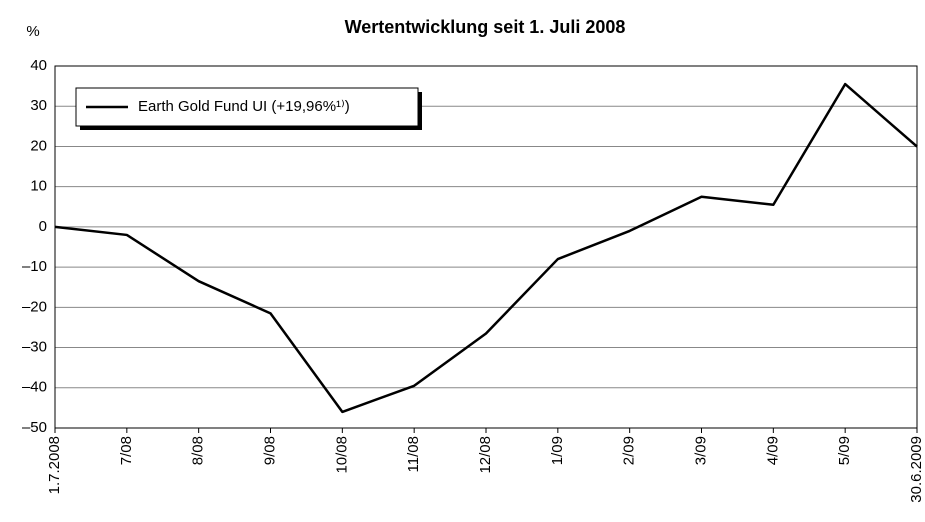 This screenshot has width=925, height=522. Describe the element at coordinates (34, 347) in the screenshot. I see `y-tick-label: –30` at that location.